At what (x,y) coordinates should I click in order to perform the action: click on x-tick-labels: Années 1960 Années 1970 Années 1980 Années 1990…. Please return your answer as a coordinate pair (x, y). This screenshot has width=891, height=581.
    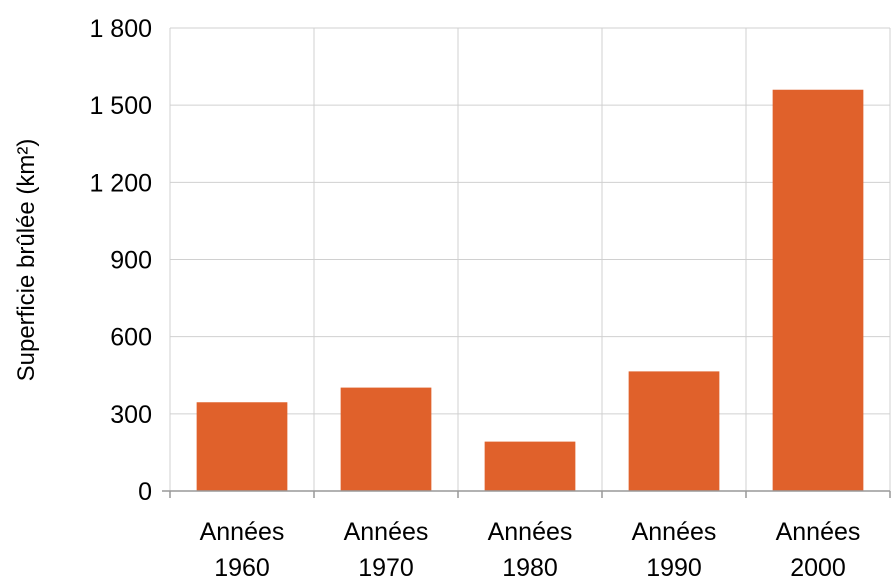
    Looking at the image, I should click on (530, 549).